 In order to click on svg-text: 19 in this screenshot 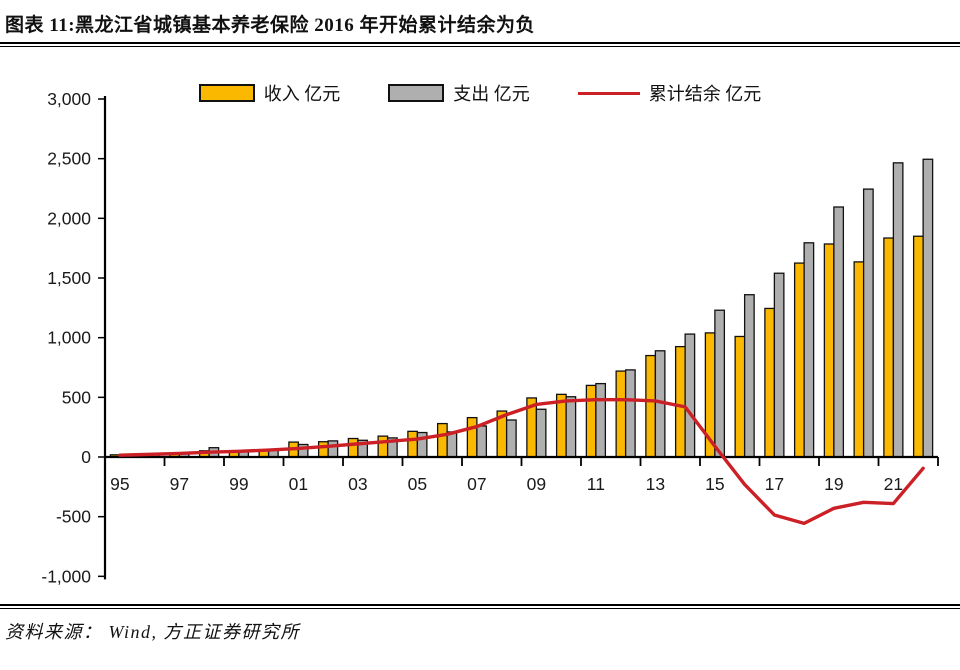, I will do `click(833, 484)`.